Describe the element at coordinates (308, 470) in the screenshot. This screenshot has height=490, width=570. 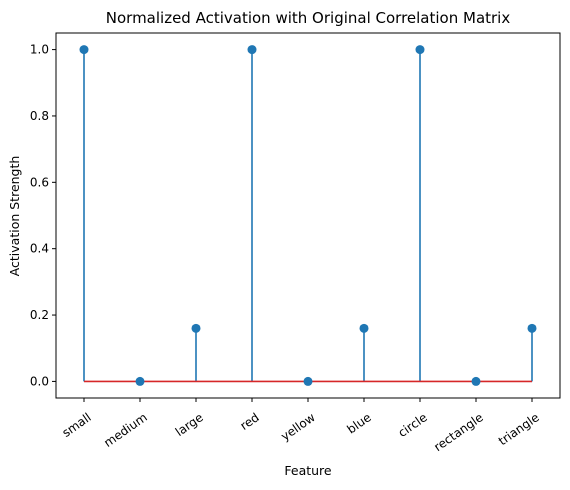
I see `x-axis-label: Feature` at that location.